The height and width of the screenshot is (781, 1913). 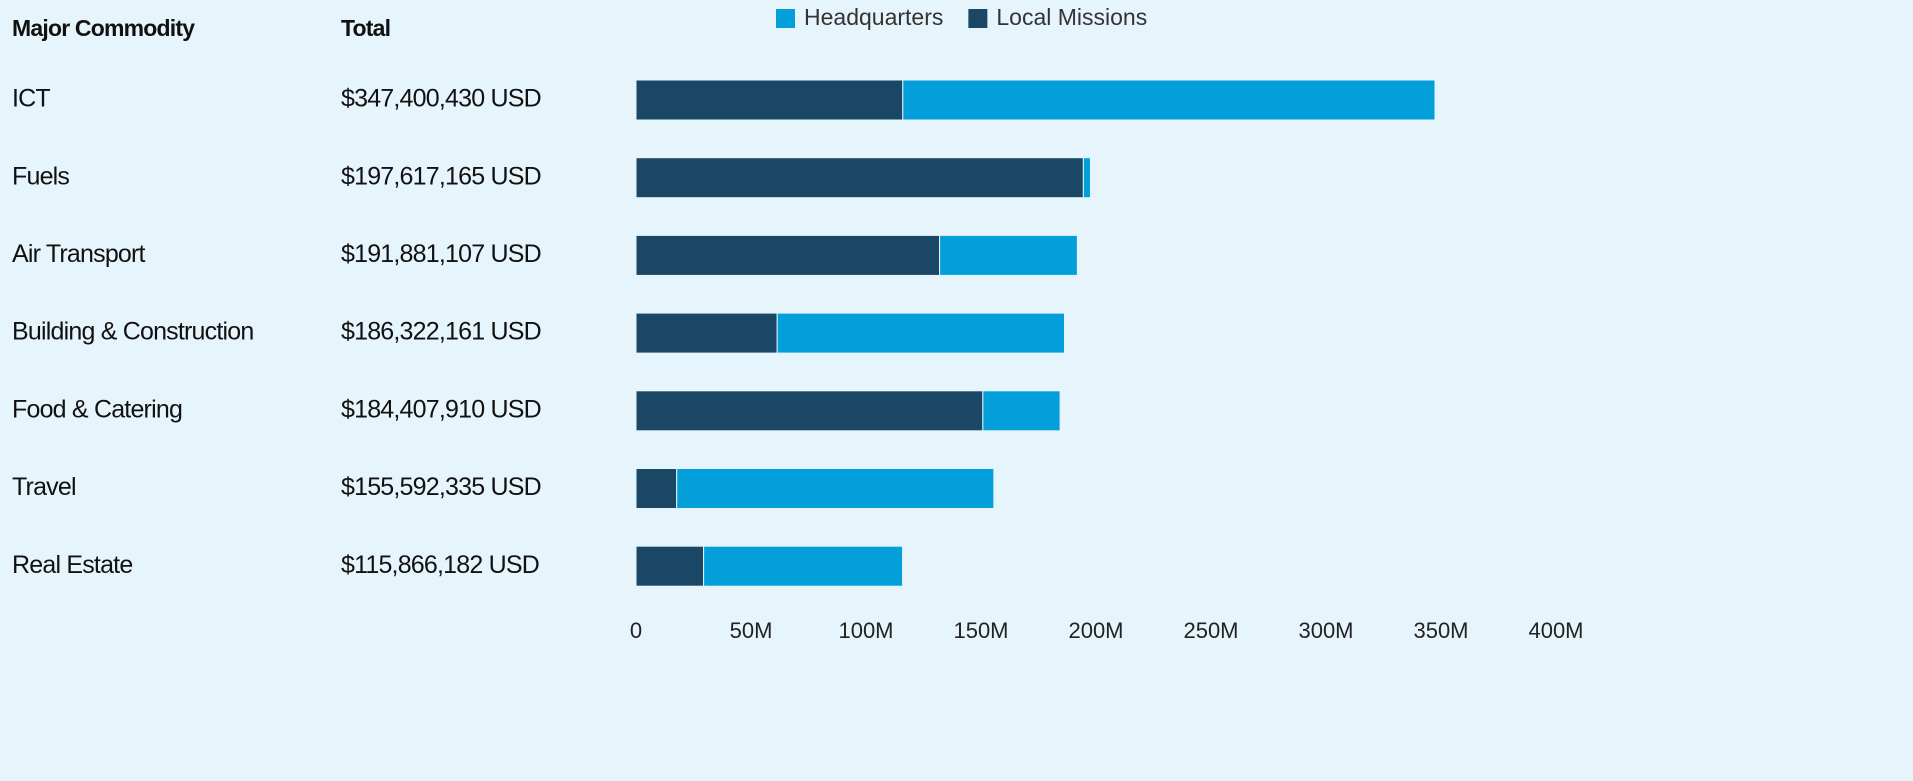 I want to click on column-header: Total, so click(x=365, y=28).